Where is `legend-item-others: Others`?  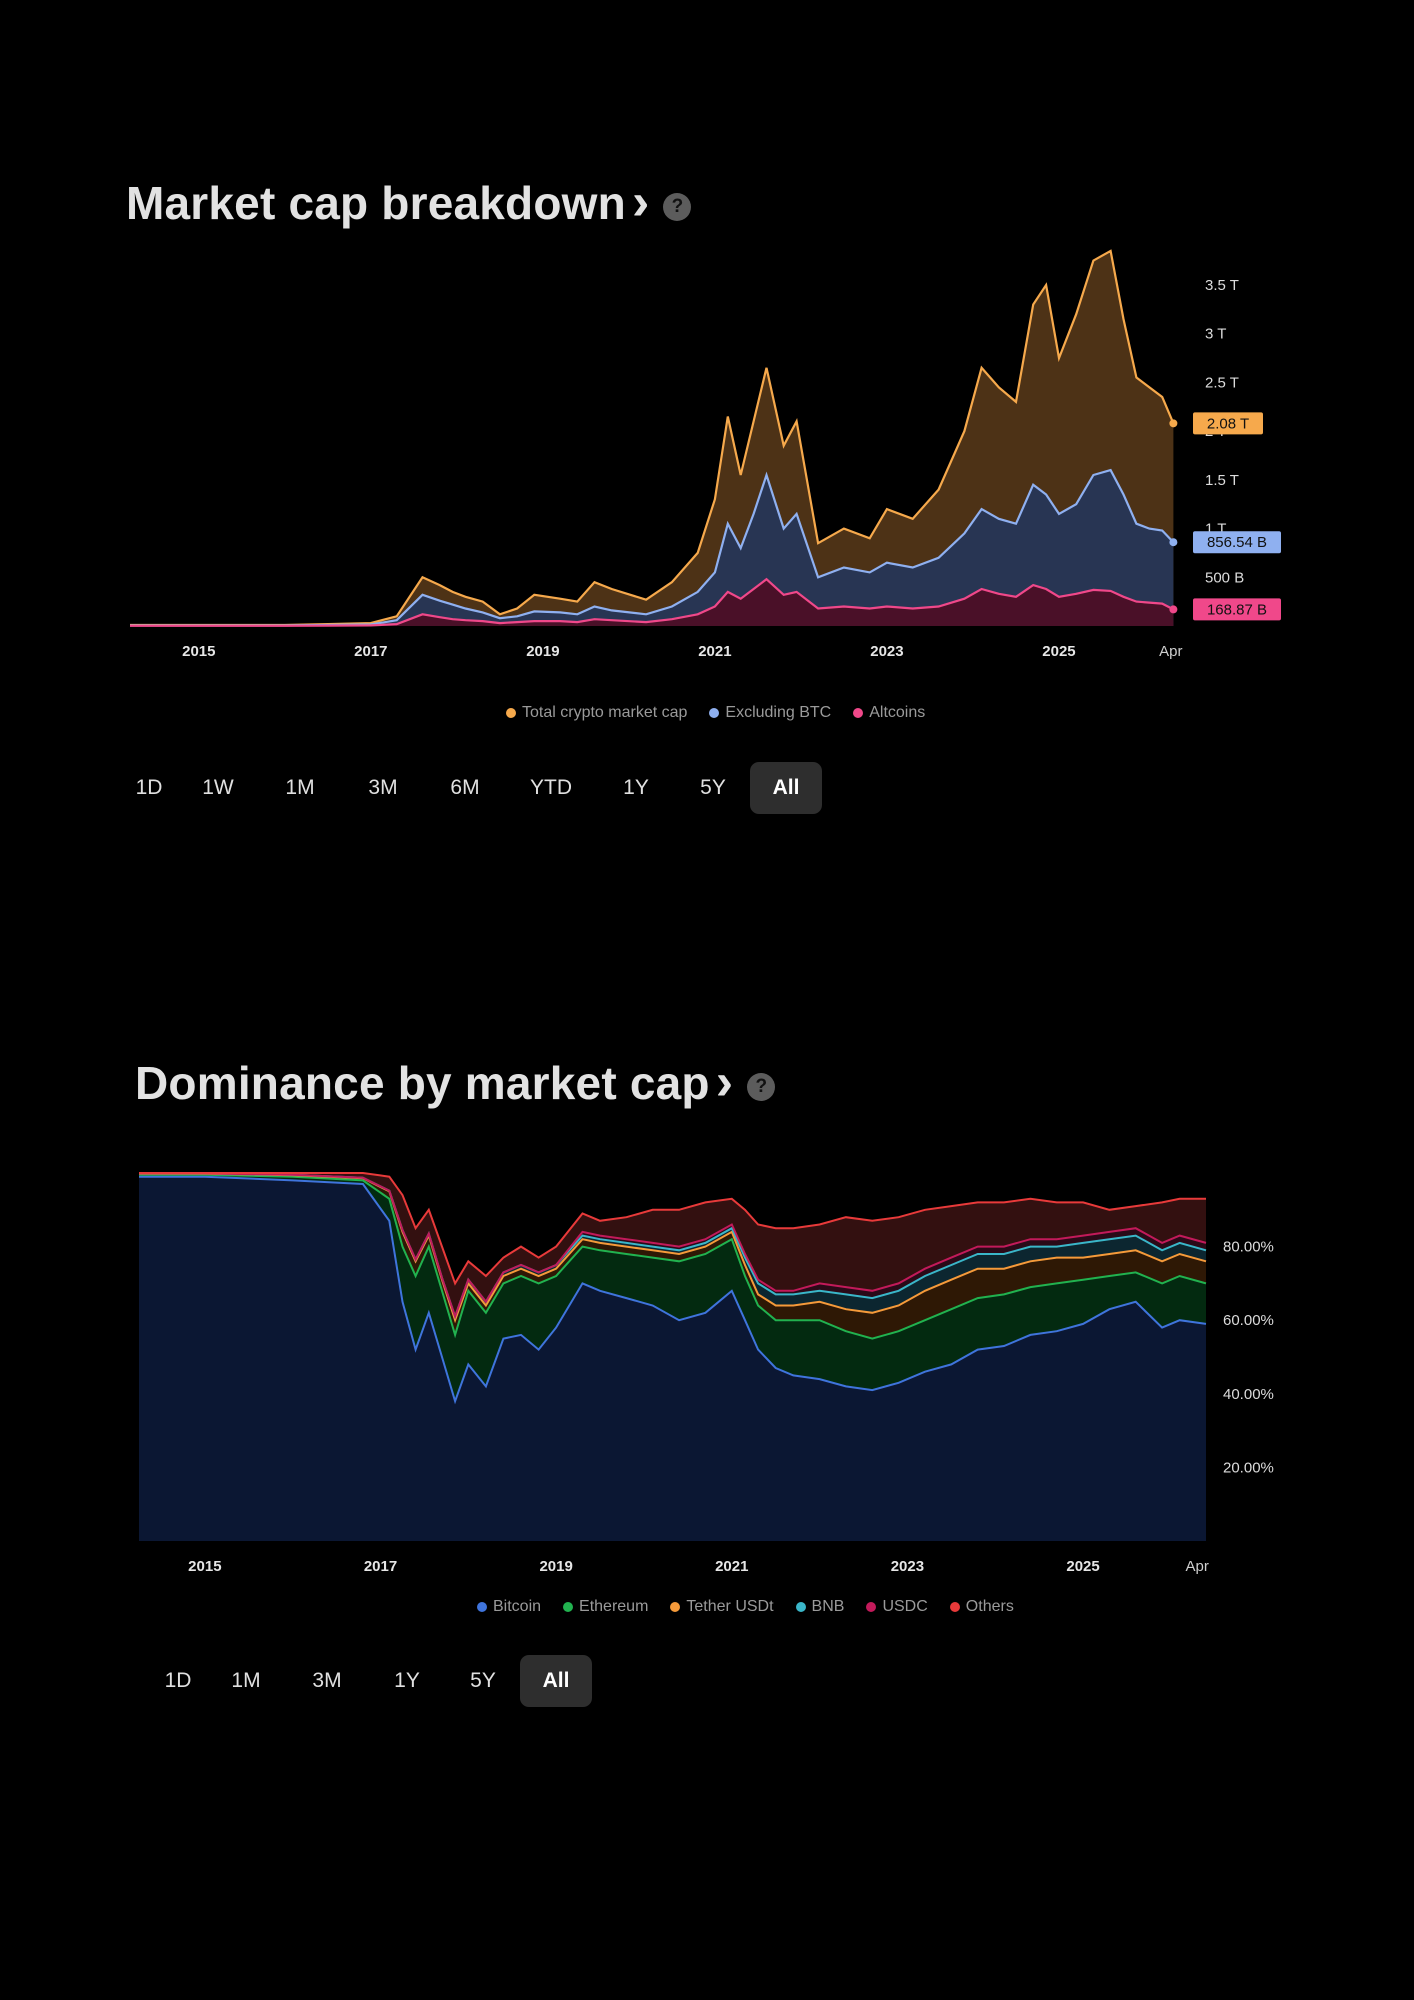
legend-item-others: Others is located at coordinates (981, 1607).